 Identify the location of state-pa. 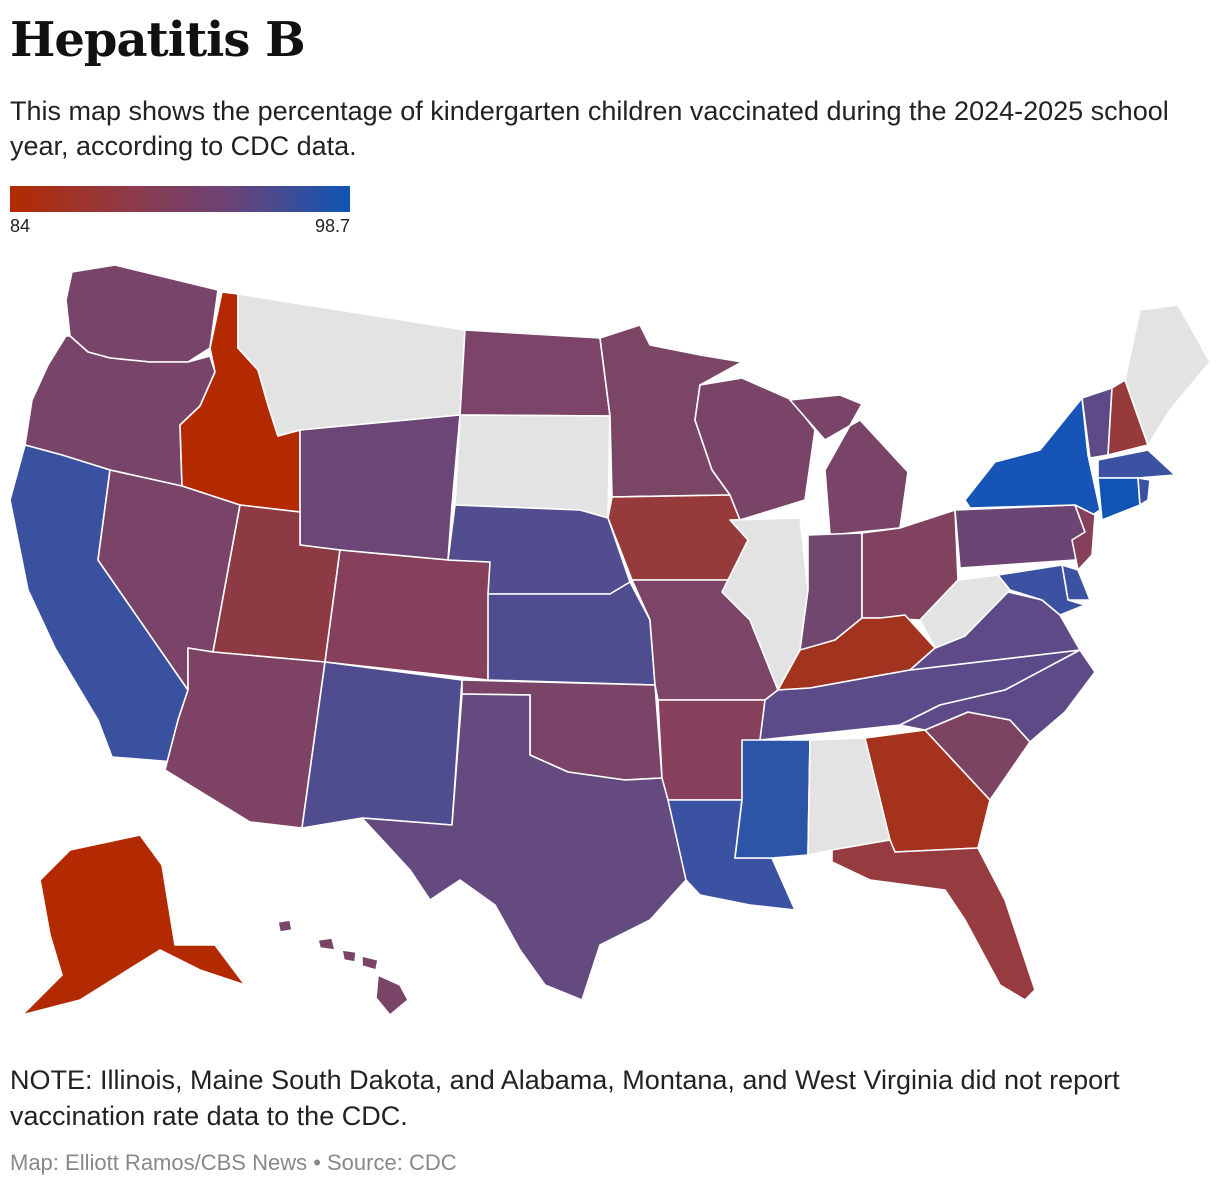
(1020, 536).